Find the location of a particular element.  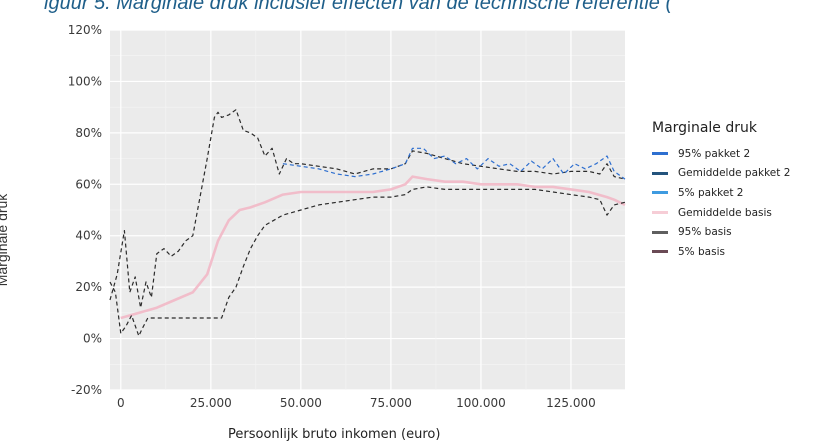

legend-label: 95% pakket 2 is located at coordinates (714, 153).